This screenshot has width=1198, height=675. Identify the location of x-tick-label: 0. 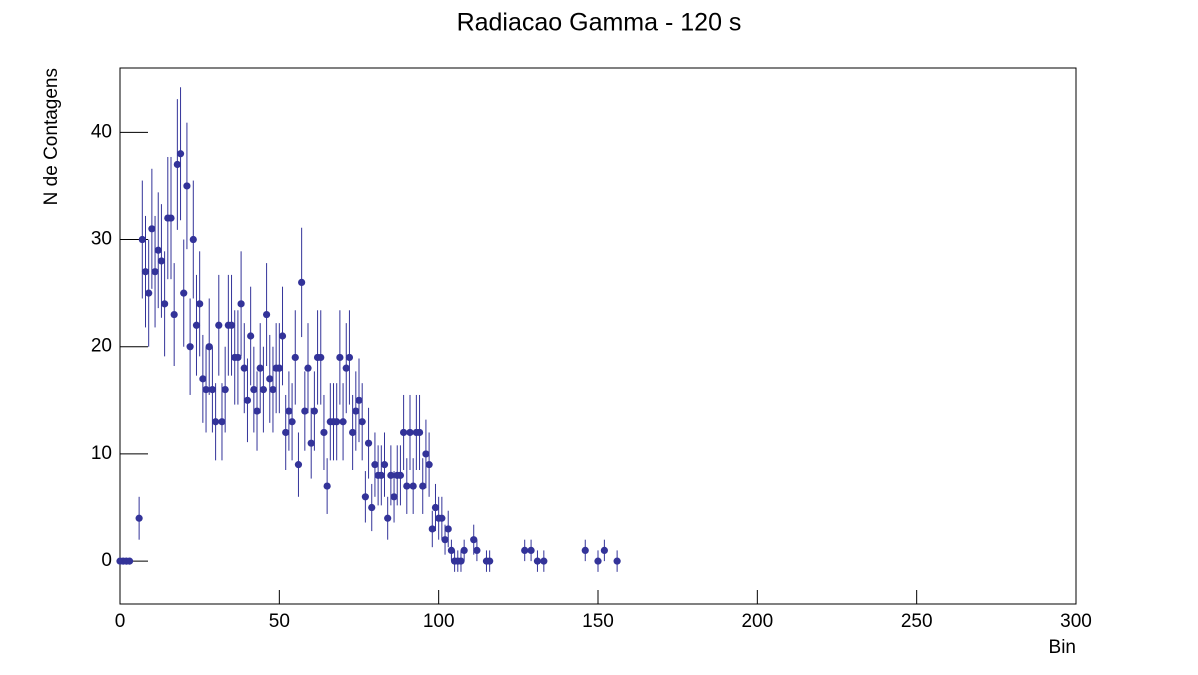
(120, 621).